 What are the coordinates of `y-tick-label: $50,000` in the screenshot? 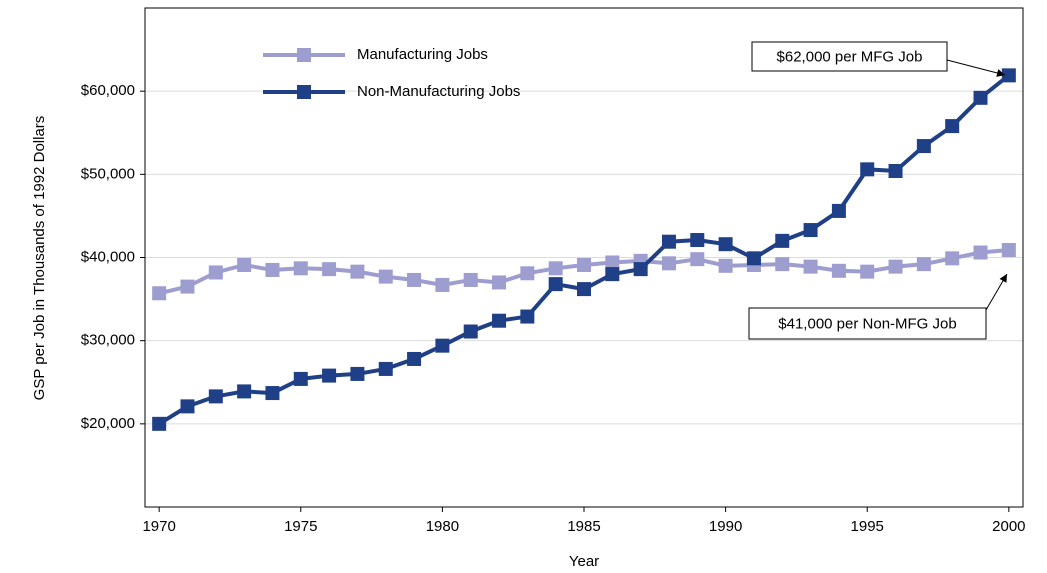 It's located at (108, 173).